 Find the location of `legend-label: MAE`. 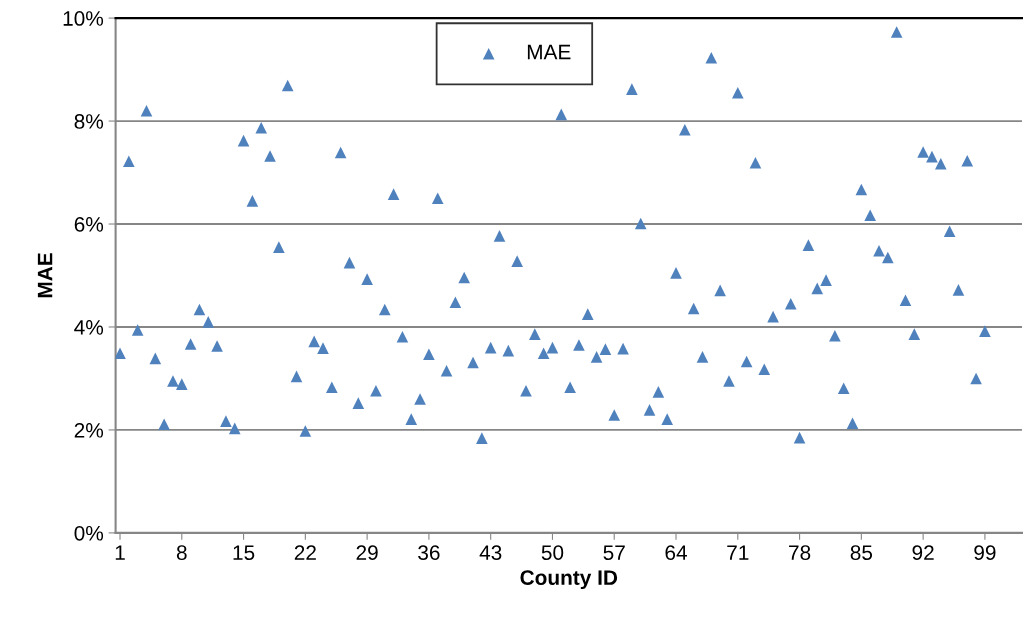

legend-label: MAE is located at coordinates (549, 52).